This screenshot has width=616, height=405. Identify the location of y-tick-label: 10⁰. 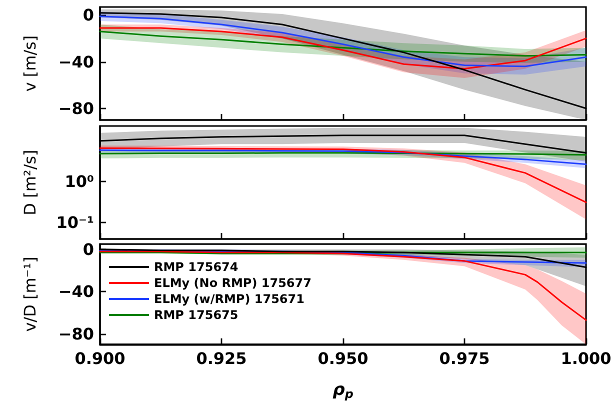
(79, 181).